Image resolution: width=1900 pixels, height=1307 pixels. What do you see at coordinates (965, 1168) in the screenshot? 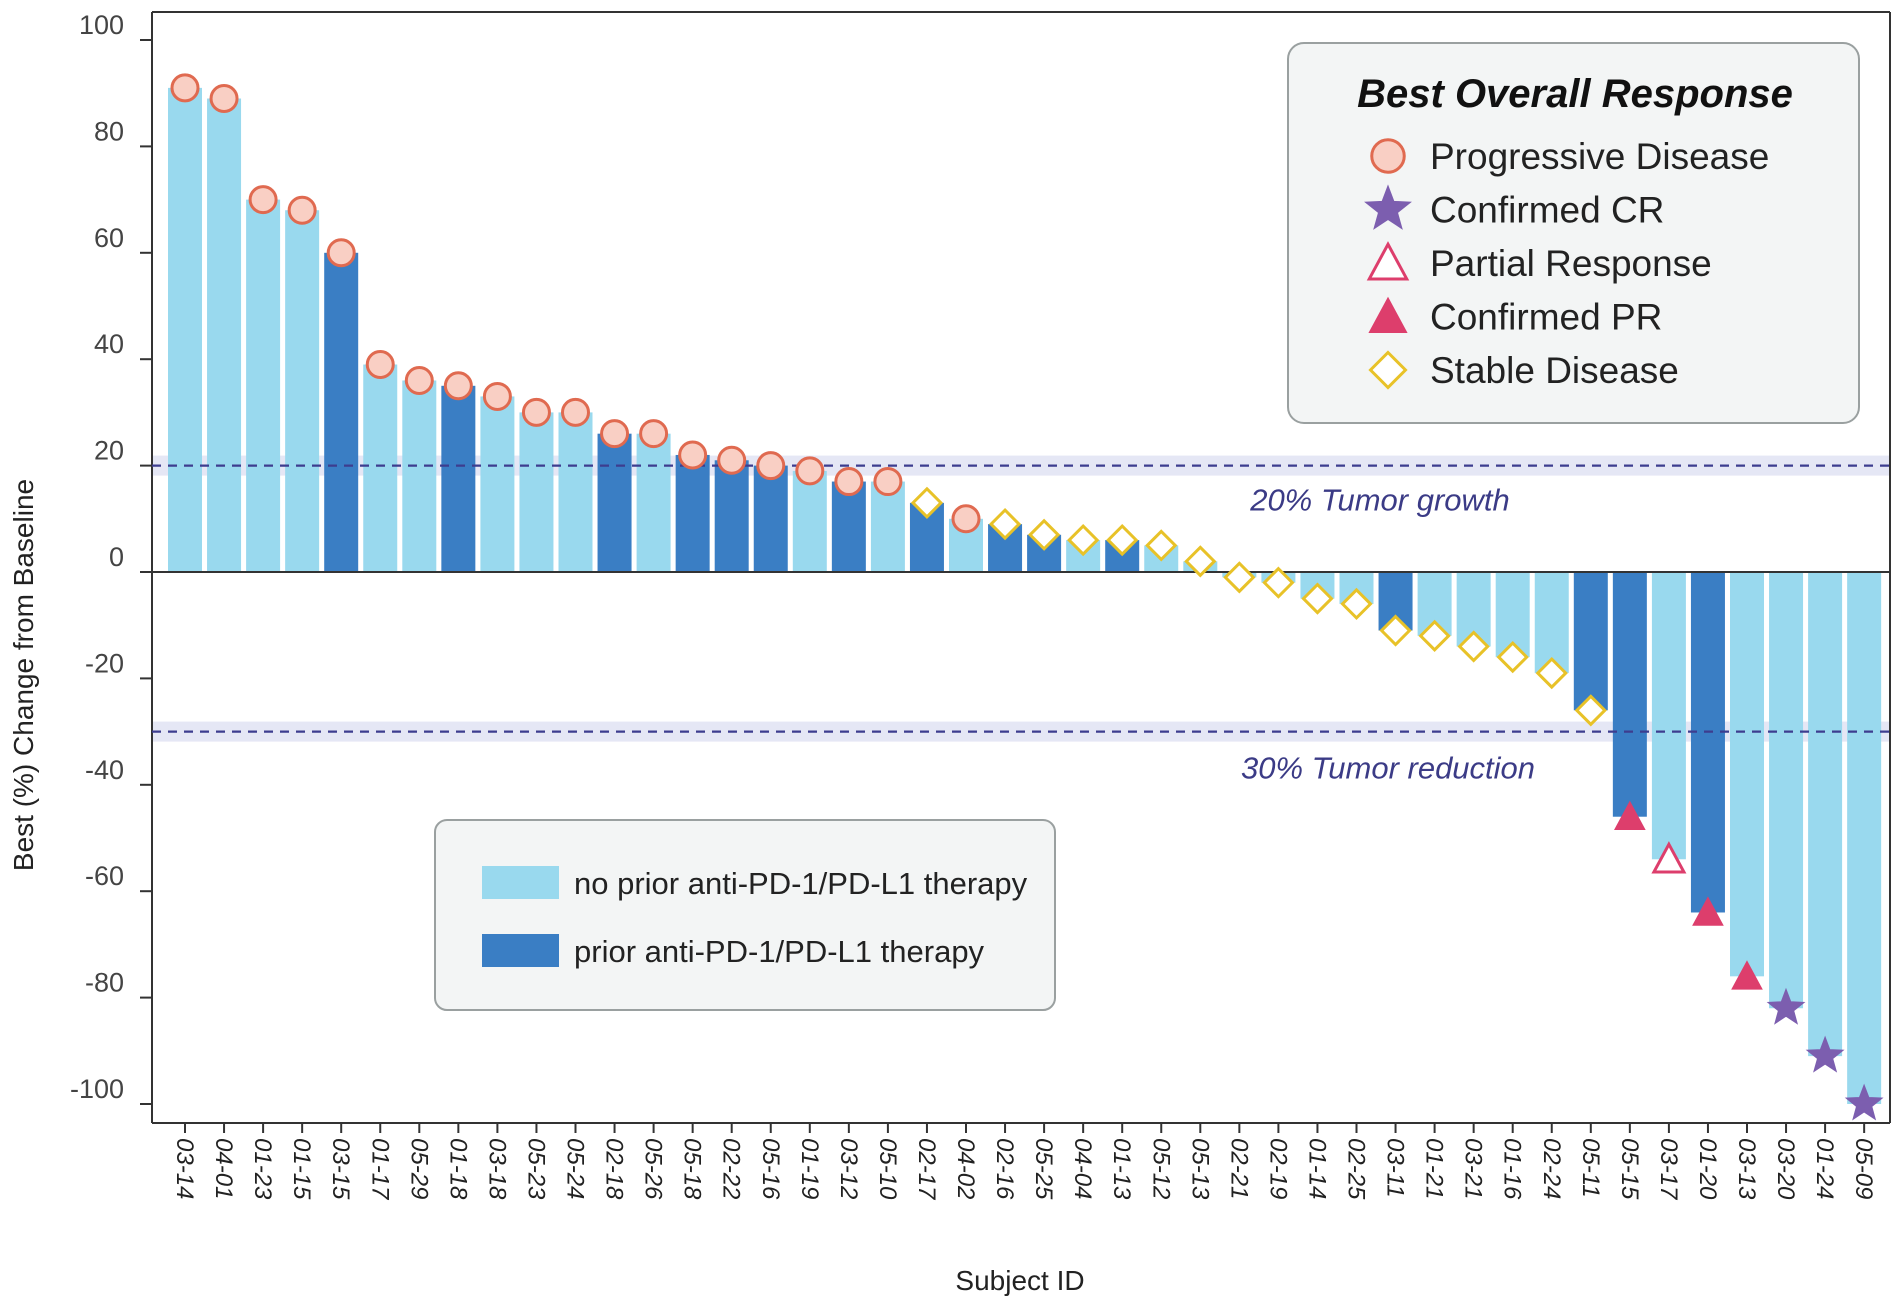
I see `x-tick-label-04-02: 04-02` at bounding box center [965, 1168].